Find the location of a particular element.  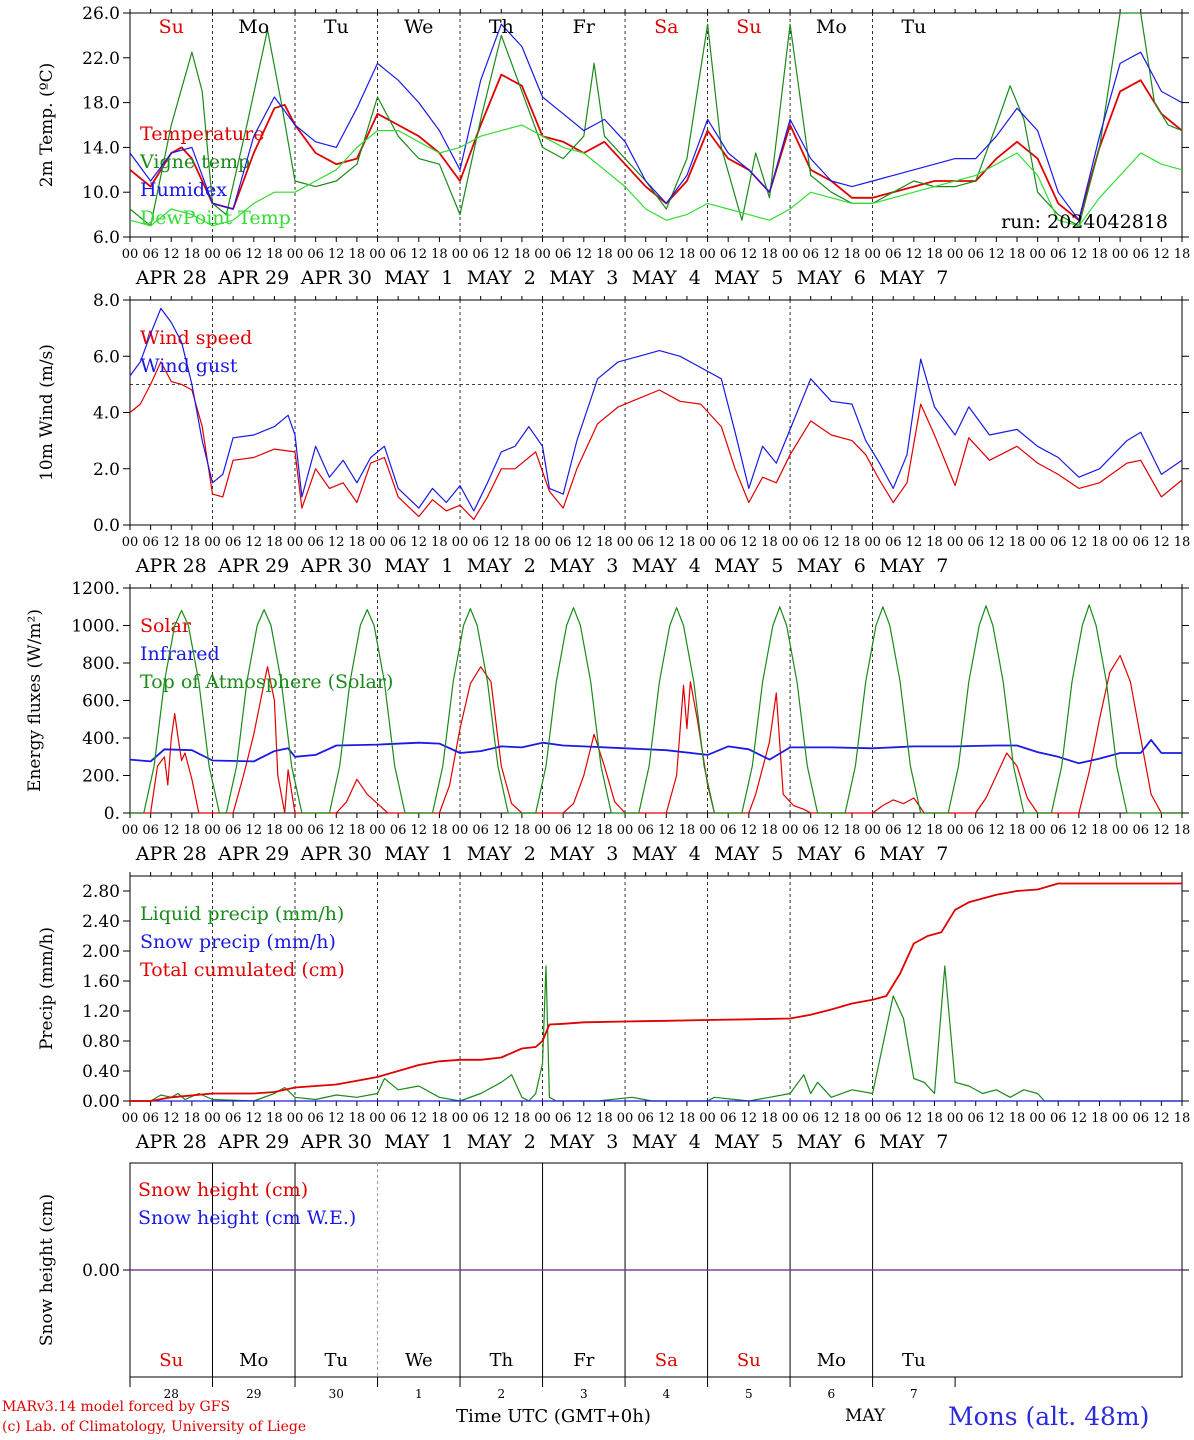

legend-entry: Wind speed is located at coordinates (196, 338).